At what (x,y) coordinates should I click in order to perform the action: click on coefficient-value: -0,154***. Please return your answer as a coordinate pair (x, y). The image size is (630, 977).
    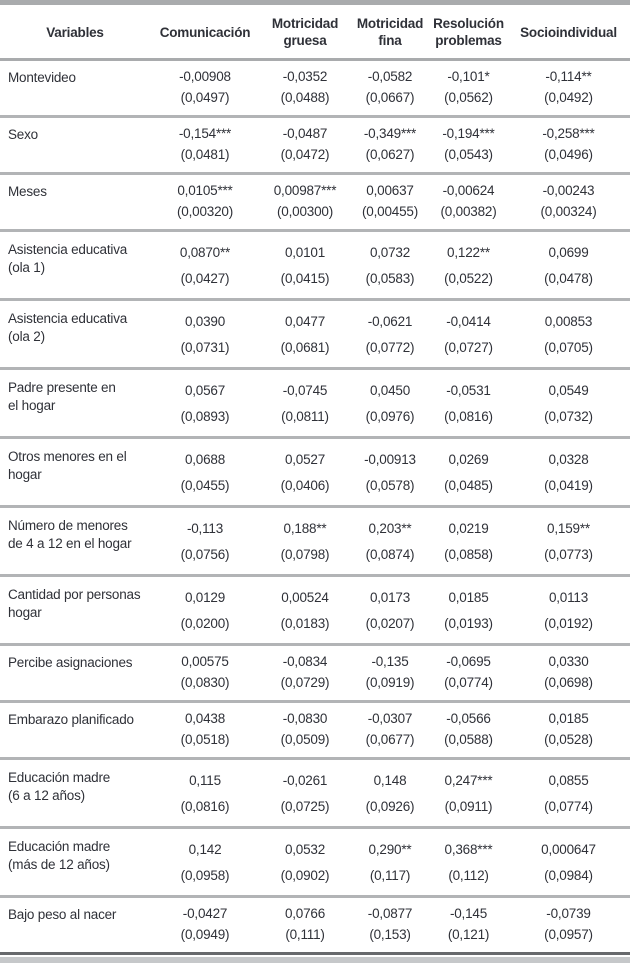
    Looking at the image, I should click on (205, 130).